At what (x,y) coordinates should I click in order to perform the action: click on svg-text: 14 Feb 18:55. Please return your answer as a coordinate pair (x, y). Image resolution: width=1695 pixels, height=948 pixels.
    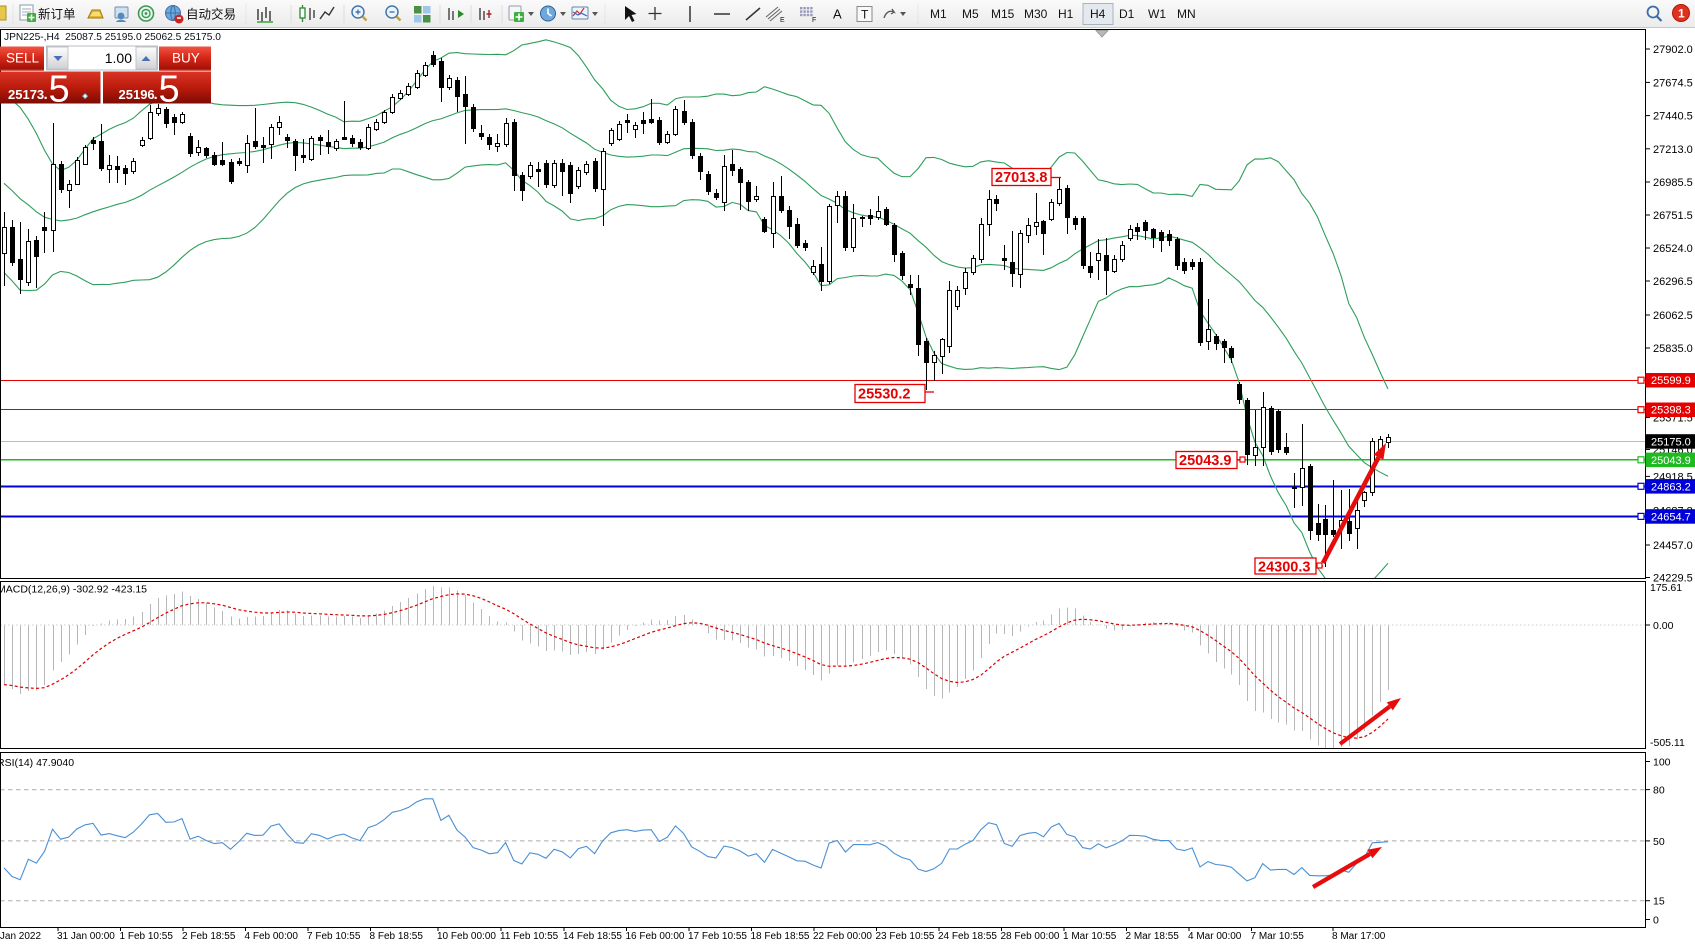
    Looking at the image, I should click on (592, 936).